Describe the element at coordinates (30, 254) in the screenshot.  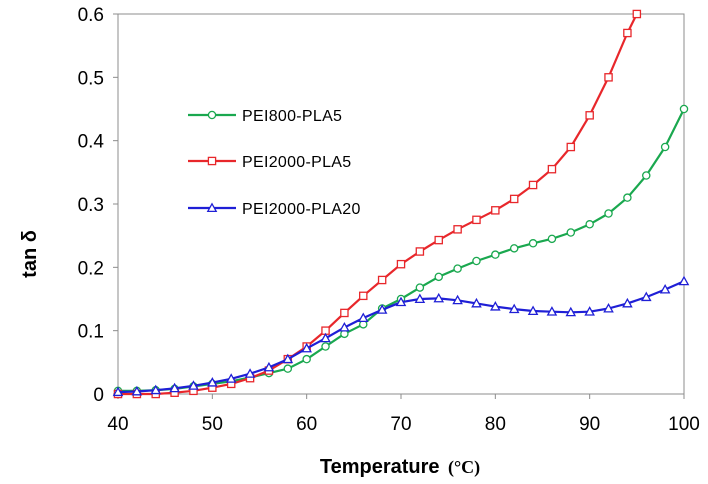
I see `y-axis-title: tan δ` at that location.